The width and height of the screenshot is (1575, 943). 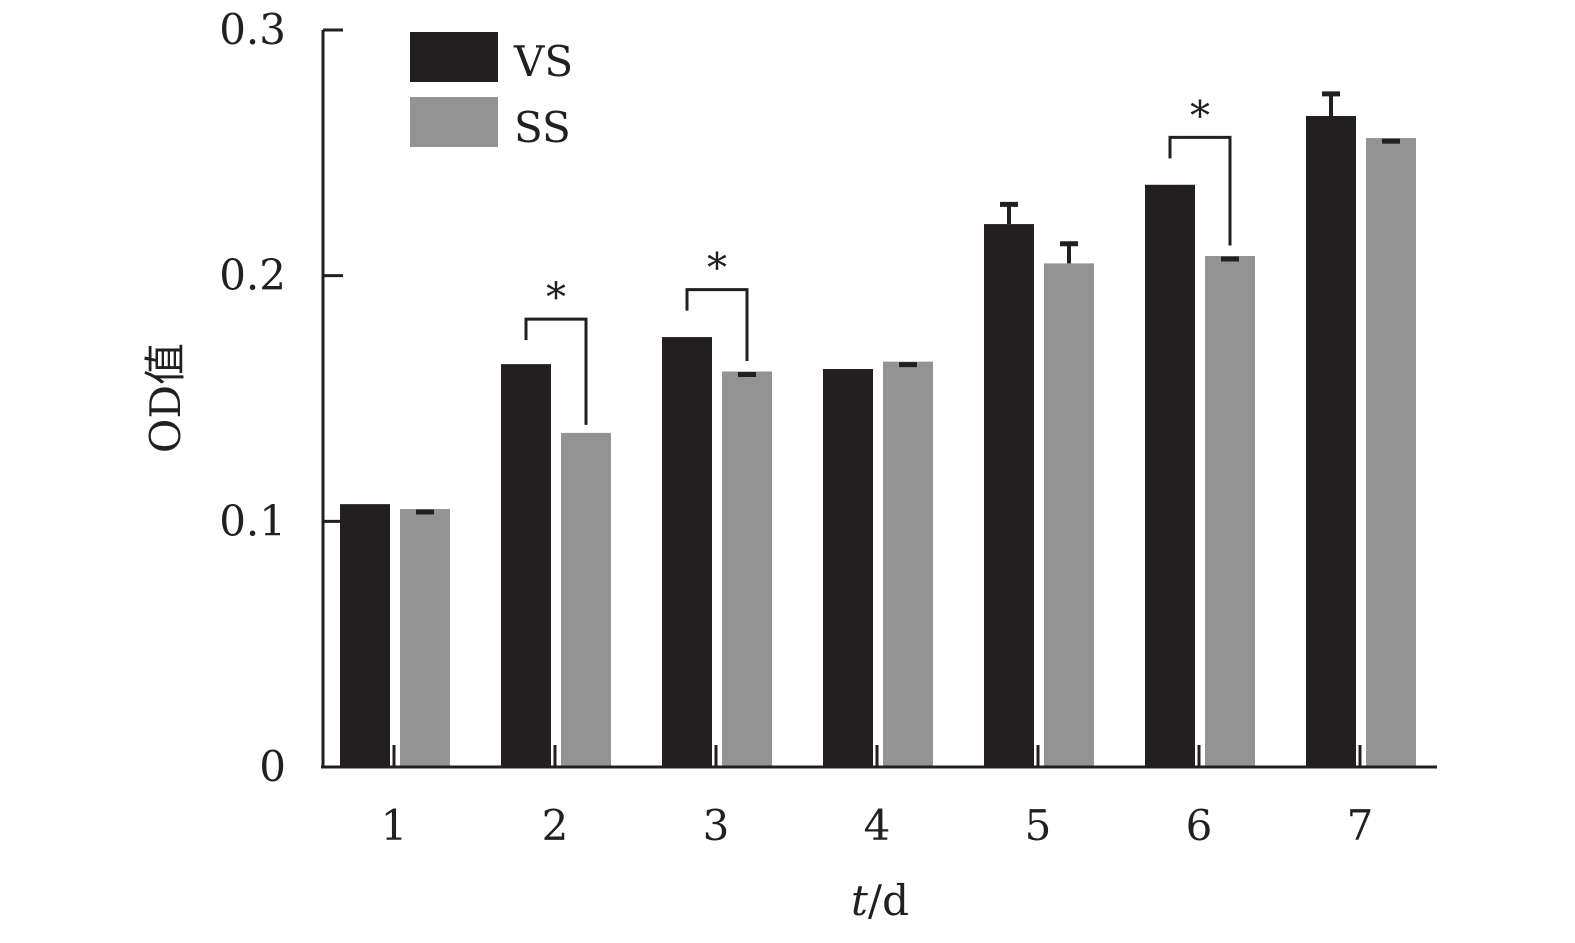 What do you see at coordinates (1038, 825) in the screenshot?
I see `x-tick-label: 5` at bounding box center [1038, 825].